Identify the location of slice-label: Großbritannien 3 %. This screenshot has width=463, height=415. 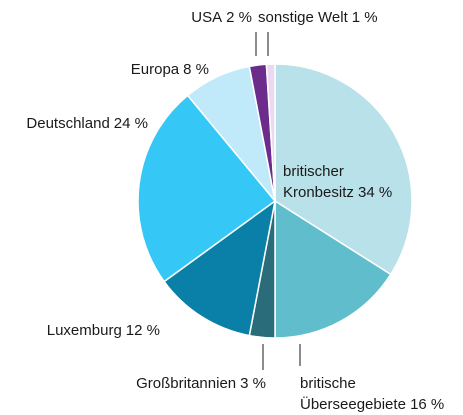
(201, 383).